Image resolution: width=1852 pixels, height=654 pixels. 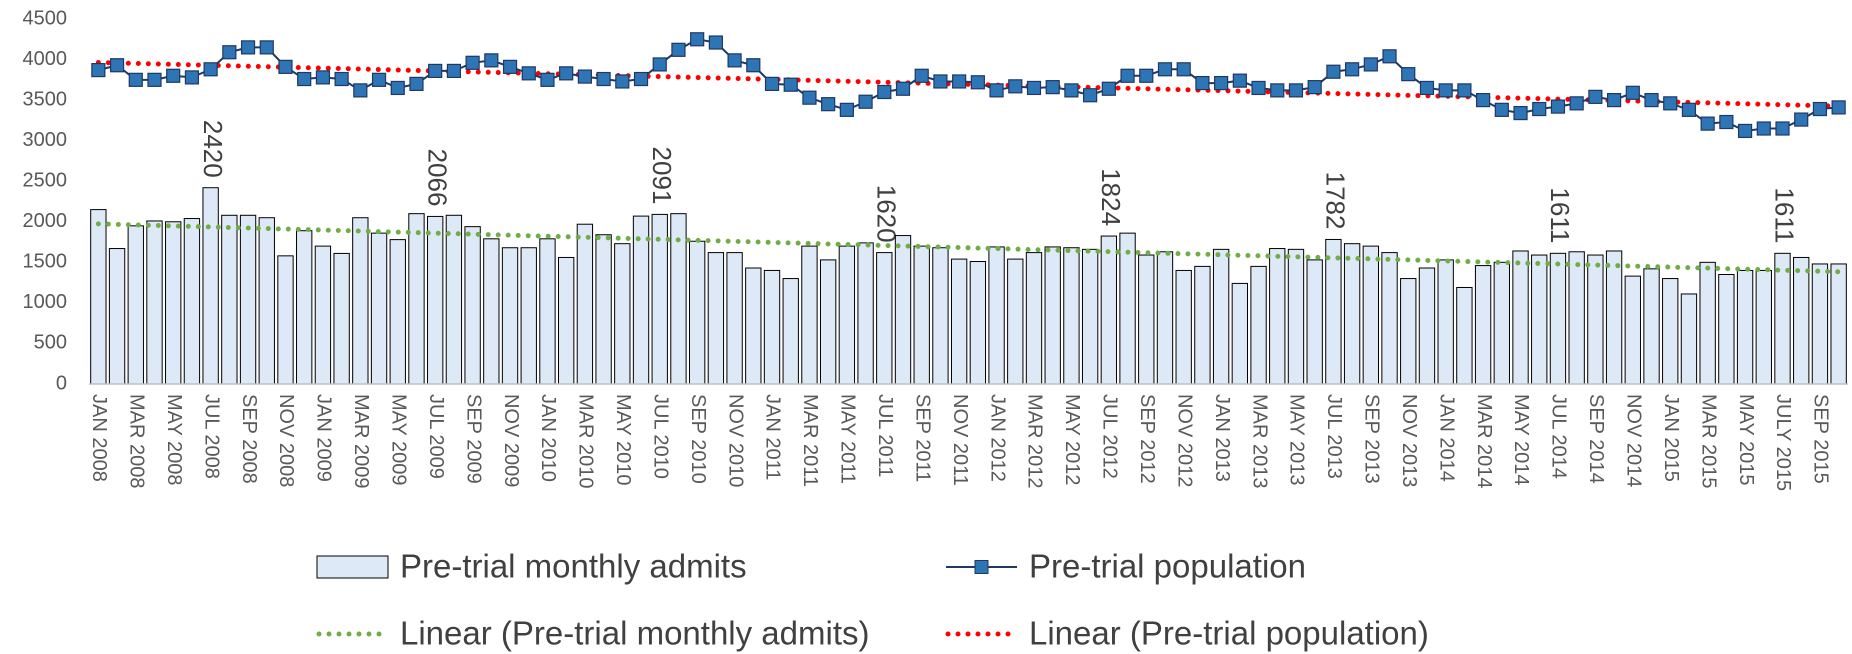 I want to click on legend-marker, so click(x=981, y=567).